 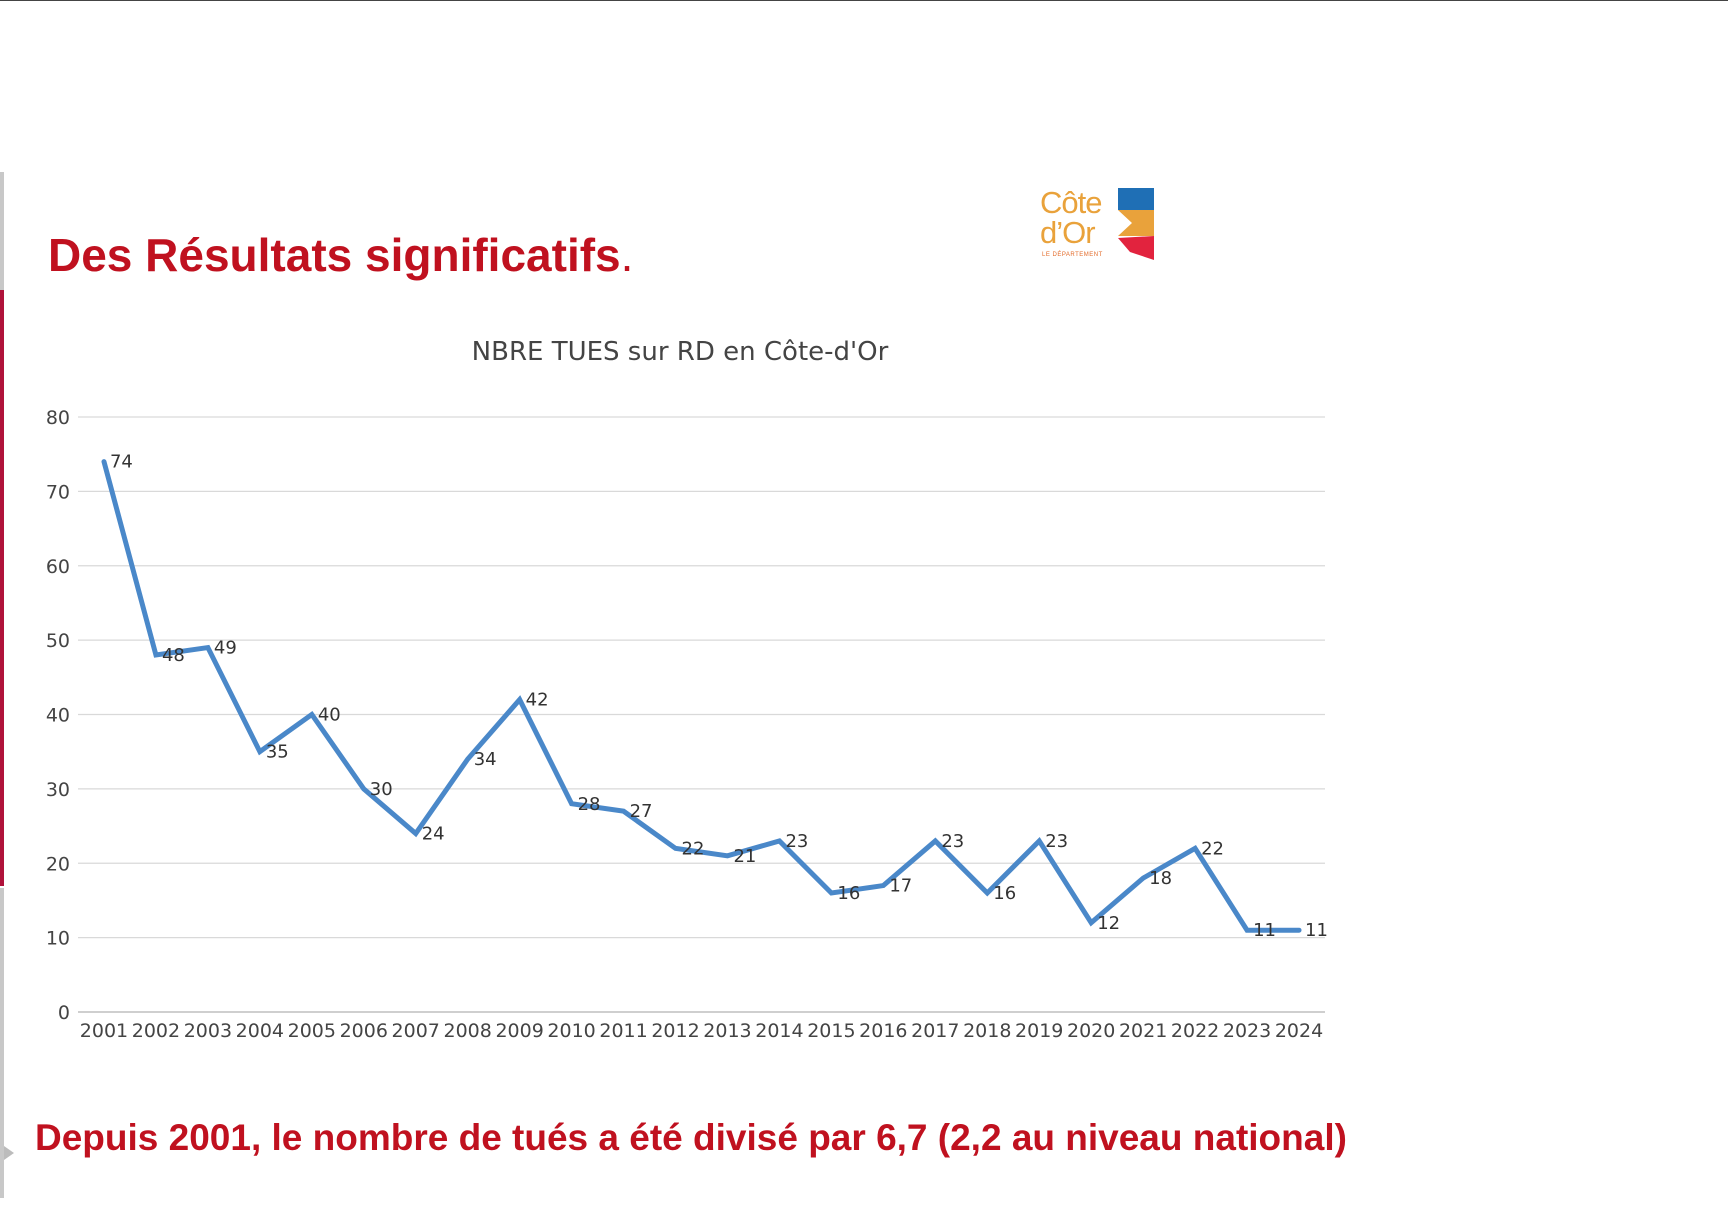 I want to click on x-tick-label: 2021, so click(x=1143, y=1031).